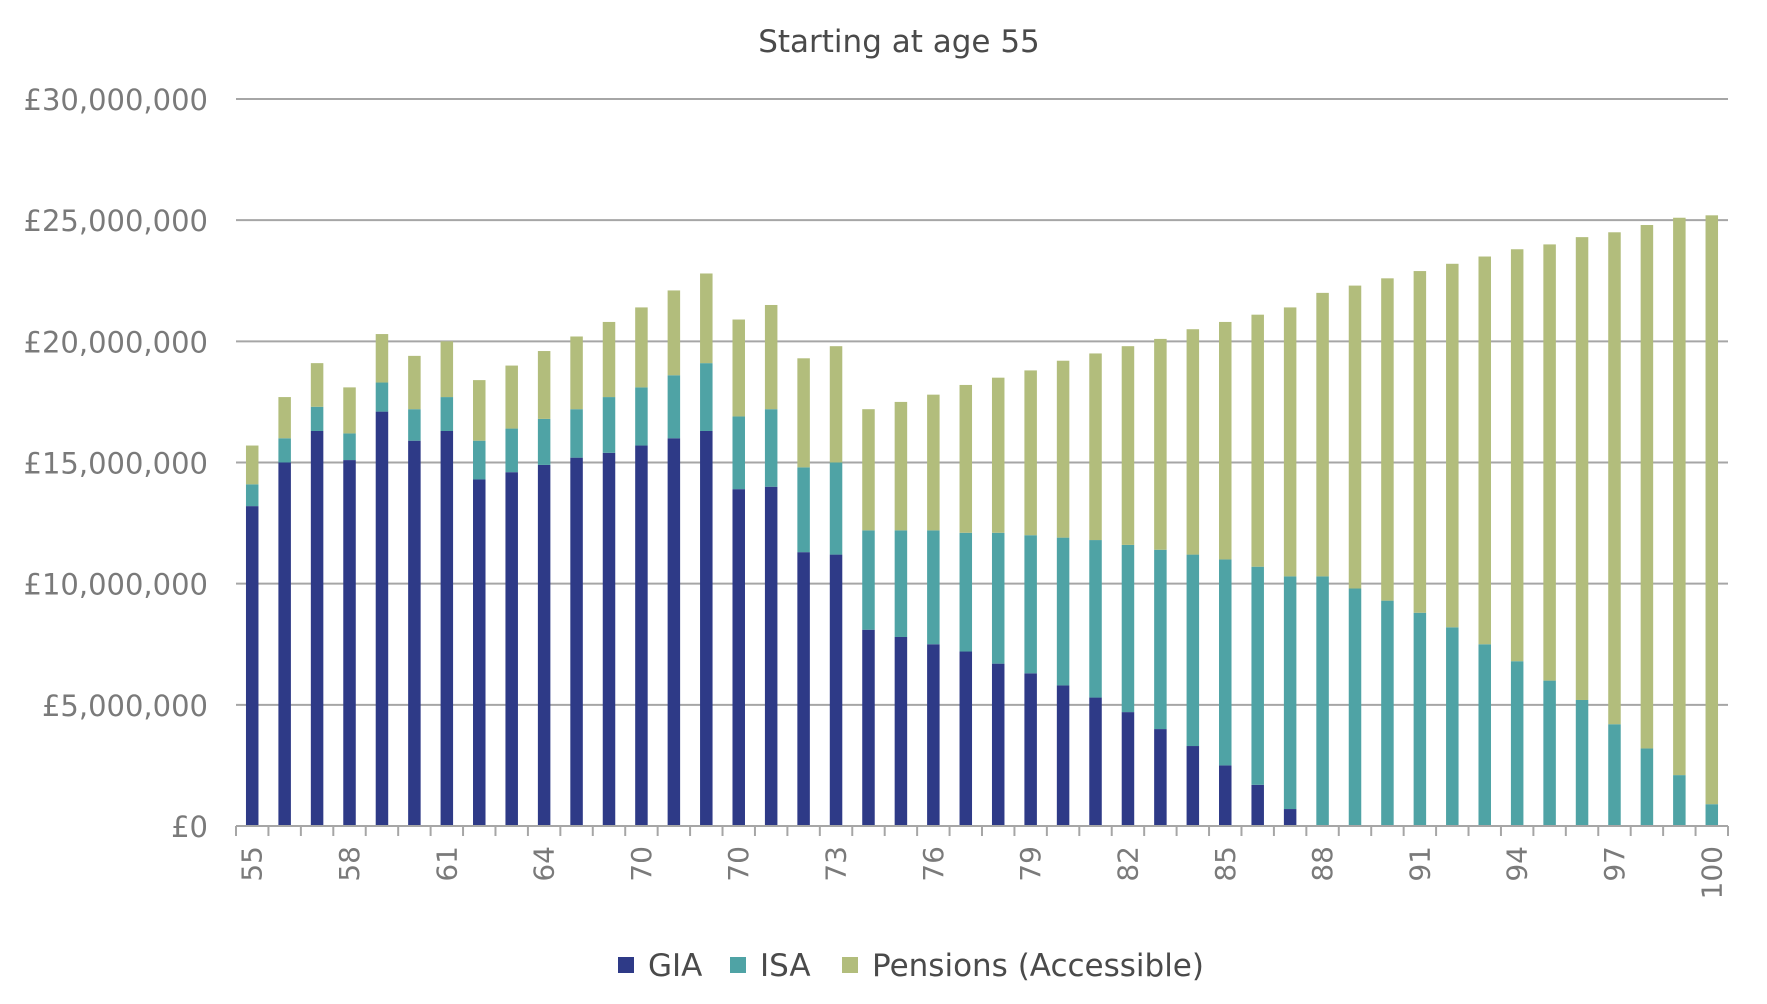  What do you see at coordinates (189, 827) in the screenshot?
I see `y-tick-label: £0` at bounding box center [189, 827].